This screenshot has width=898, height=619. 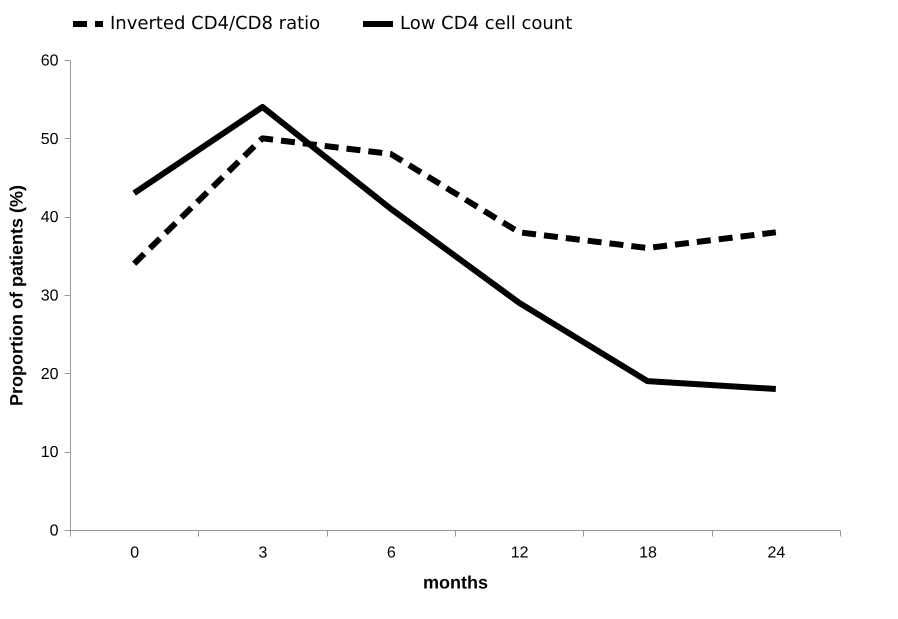 I want to click on y-tick-label: 10, so click(x=49, y=453).